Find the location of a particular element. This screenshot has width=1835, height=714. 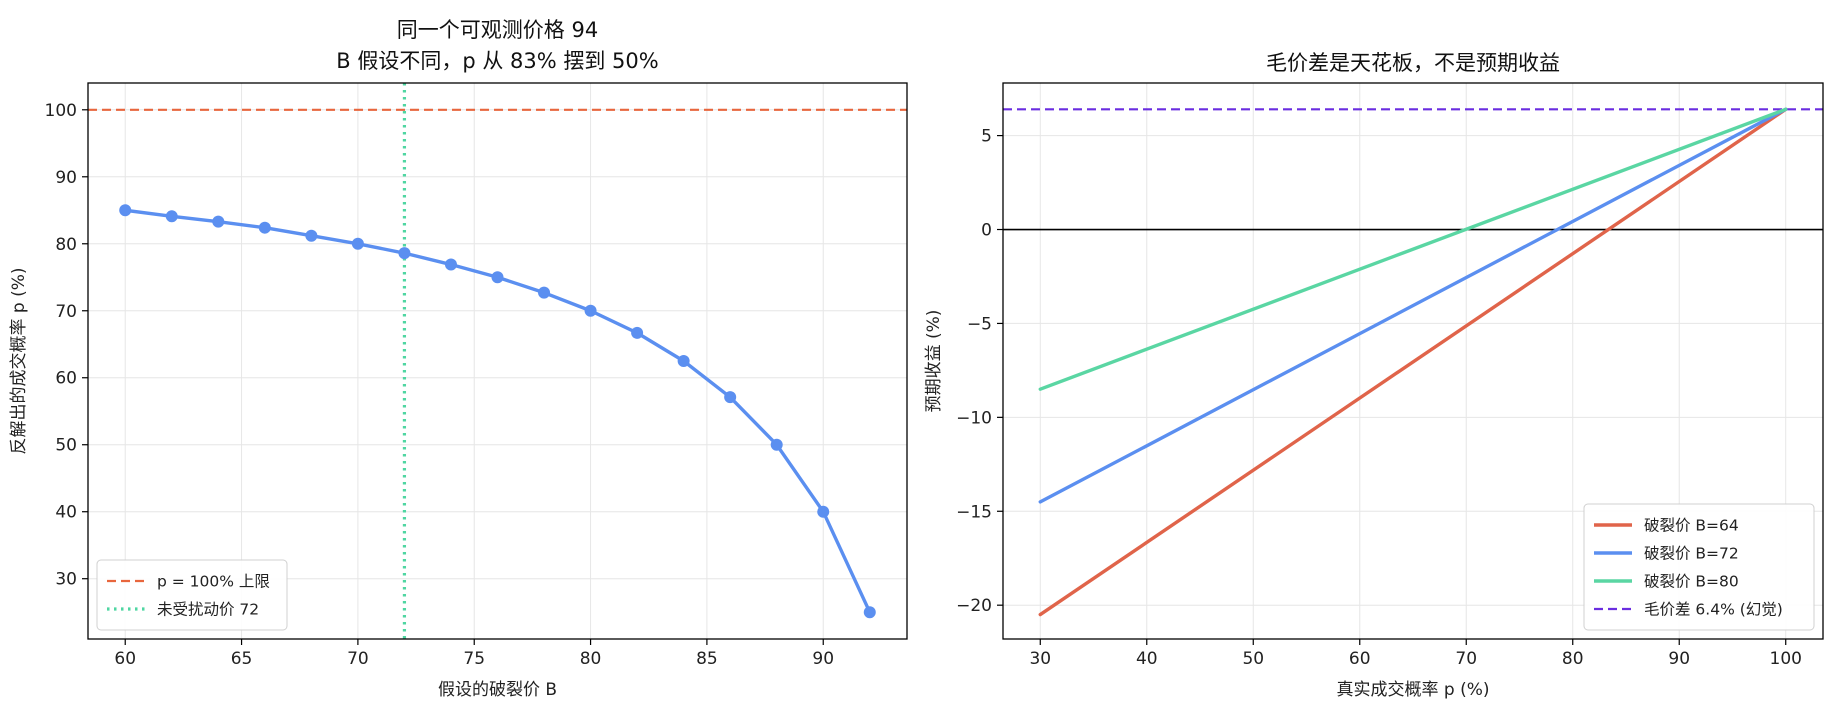

x-tick-label: 85 is located at coordinates (707, 659).